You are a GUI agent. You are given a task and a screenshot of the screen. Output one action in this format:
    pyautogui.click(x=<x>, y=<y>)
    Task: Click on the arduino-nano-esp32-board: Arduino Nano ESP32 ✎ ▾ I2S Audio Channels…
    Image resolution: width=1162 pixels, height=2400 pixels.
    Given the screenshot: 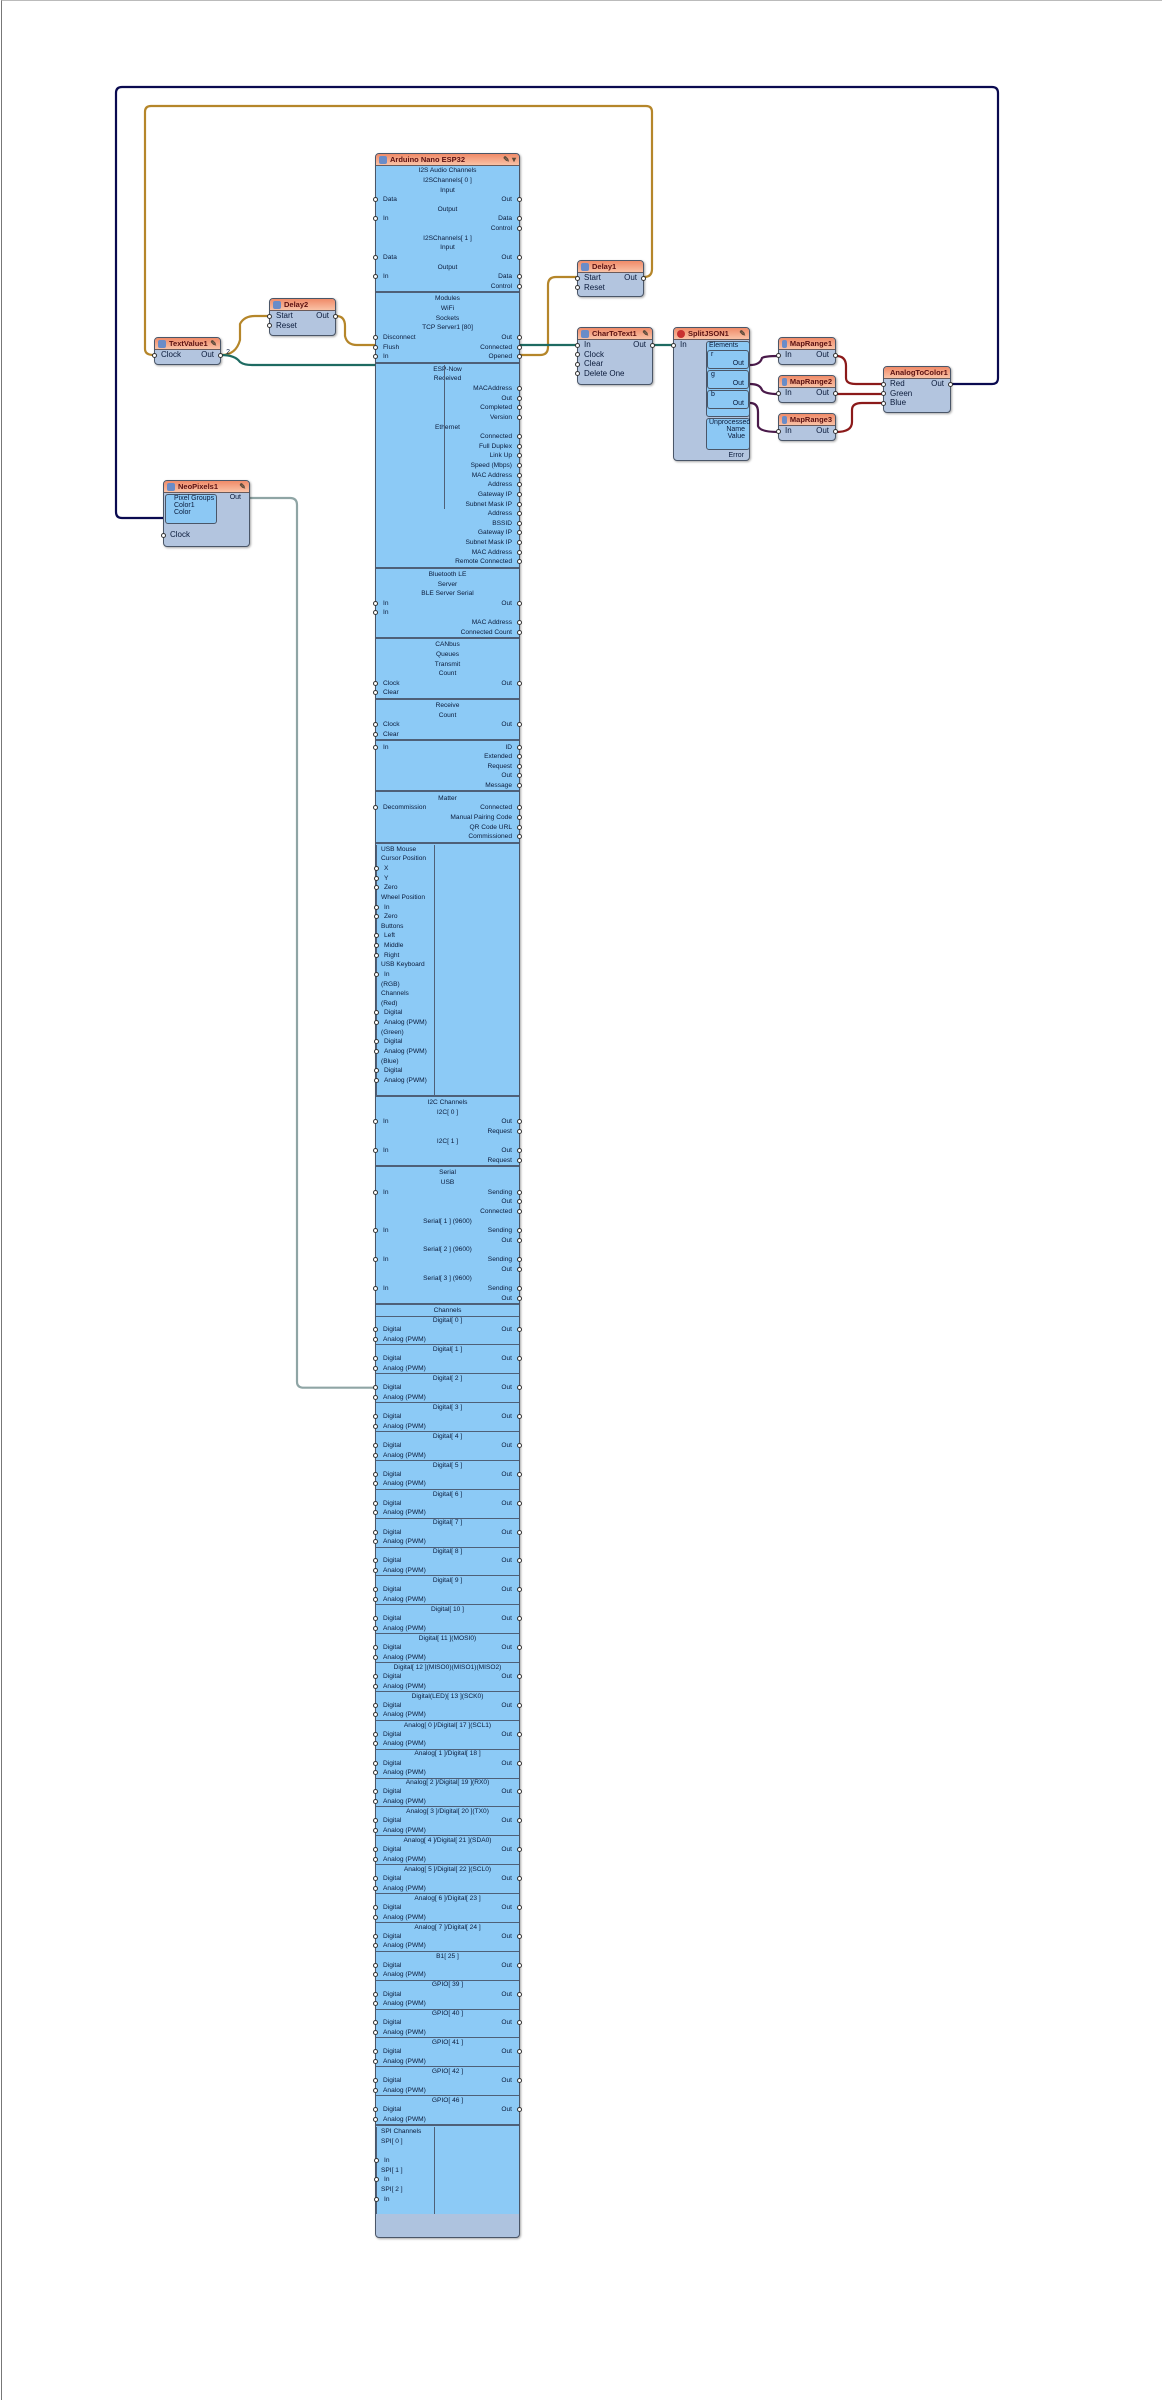 What is the action you would take?
    pyautogui.click(x=447, y=1195)
    